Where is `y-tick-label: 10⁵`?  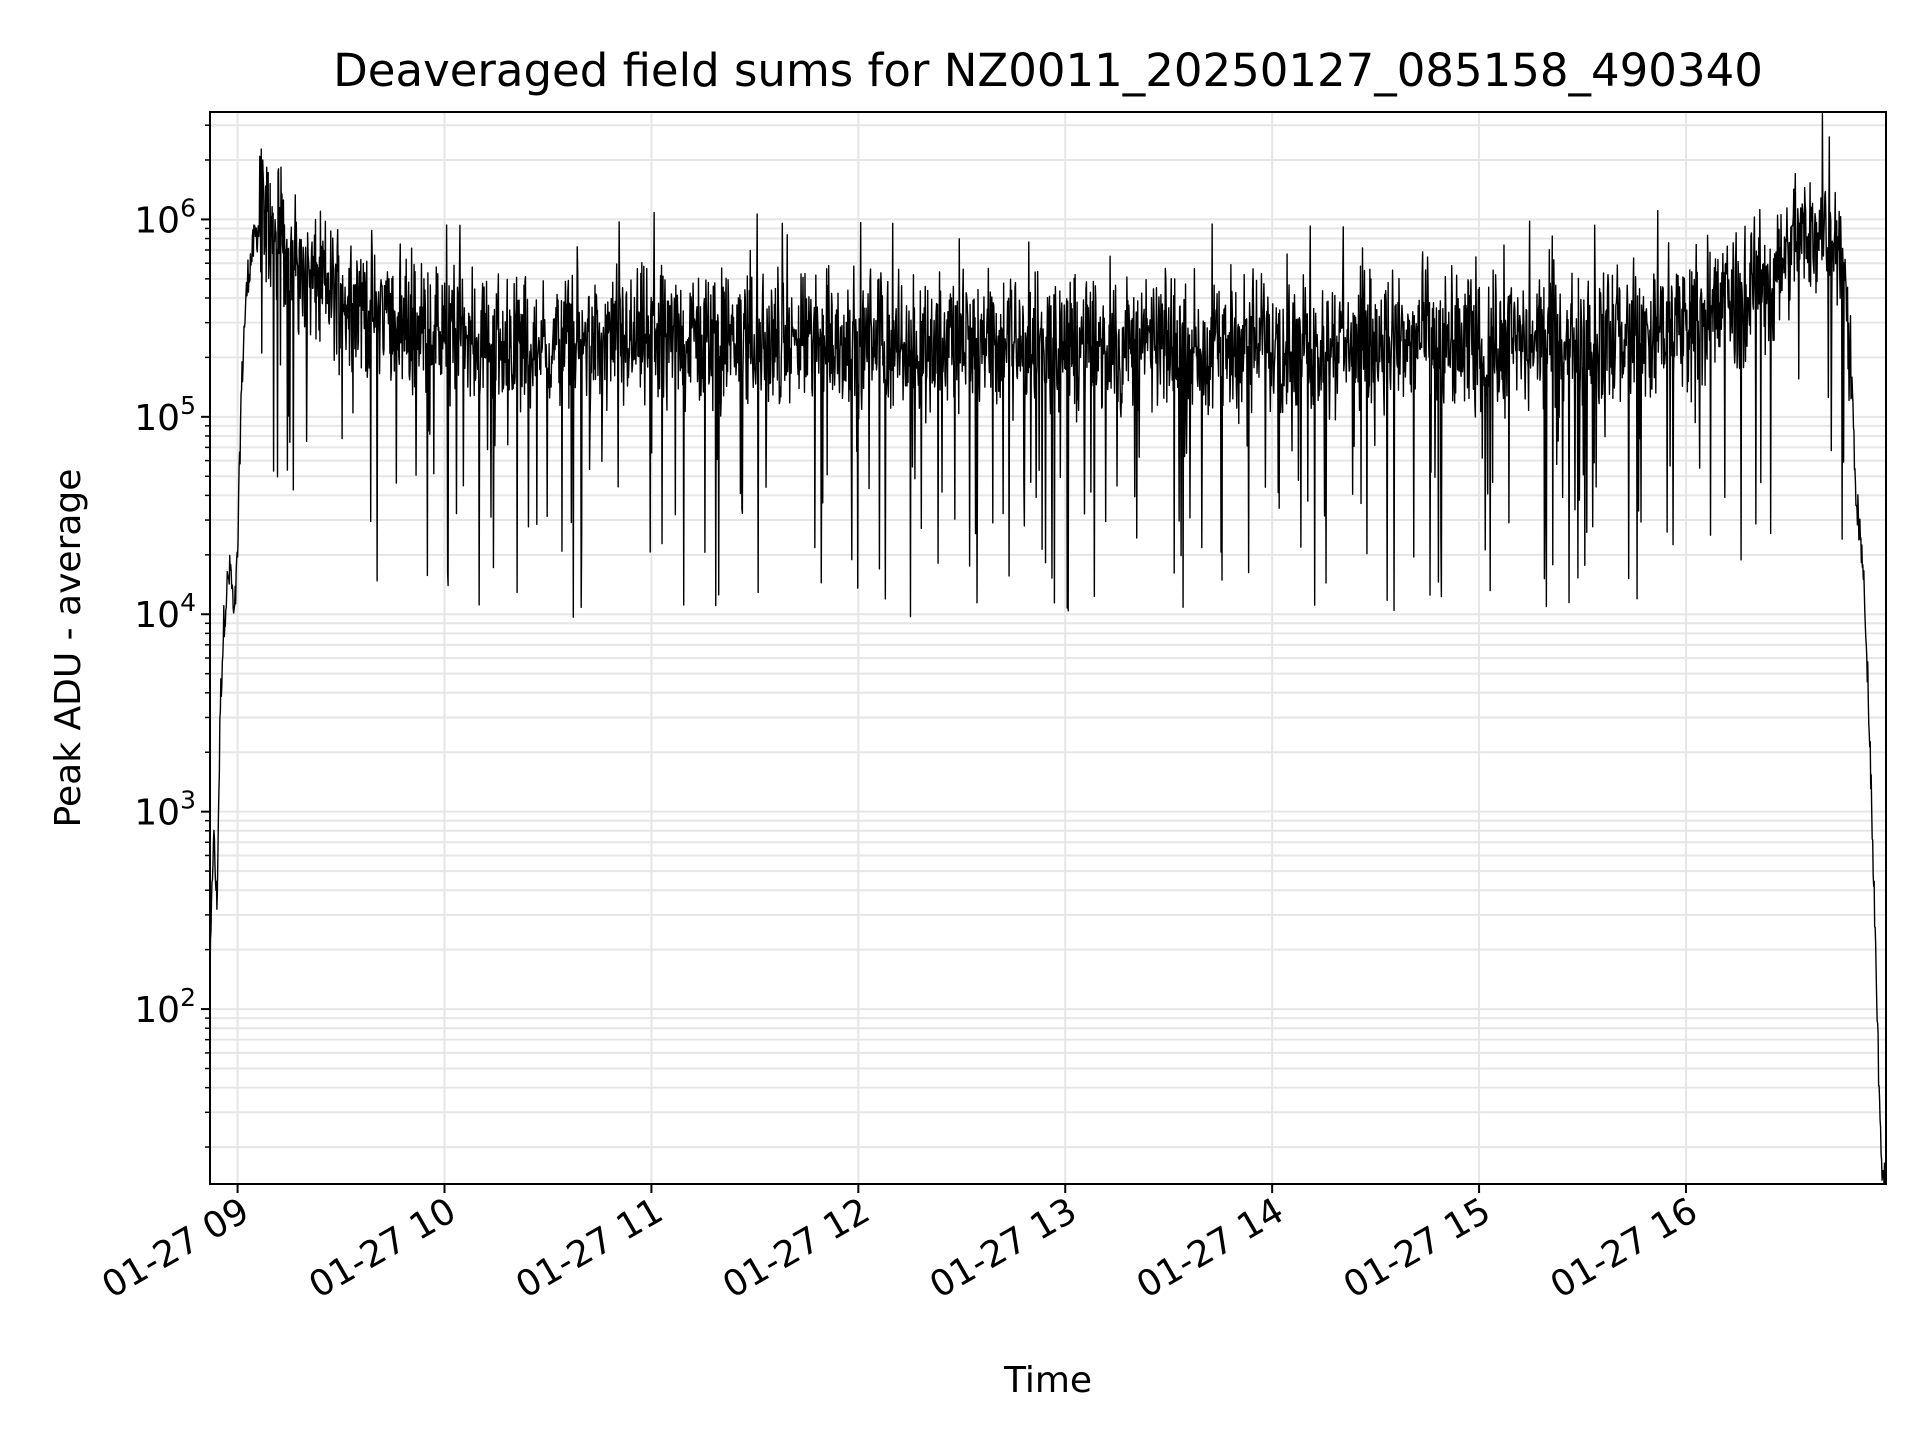
y-tick-label: 10⁵ is located at coordinates (165, 415).